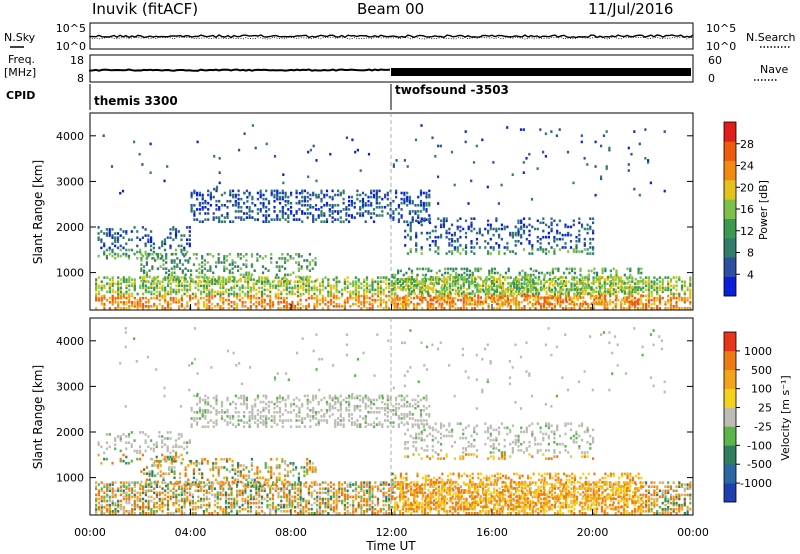 This screenshot has width=800, height=554. What do you see at coordinates (747, 231) in the screenshot?
I see `power-colorbar-label-4: 12` at bounding box center [747, 231].